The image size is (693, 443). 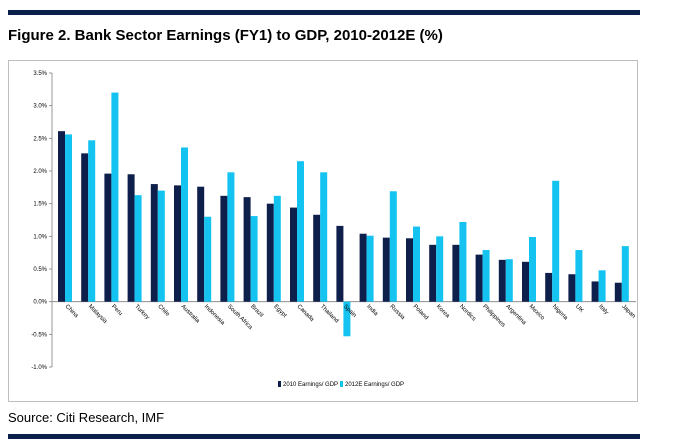 What do you see at coordinates (537, 313) in the screenshot?
I see `category-label: Mexico` at bounding box center [537, 313].